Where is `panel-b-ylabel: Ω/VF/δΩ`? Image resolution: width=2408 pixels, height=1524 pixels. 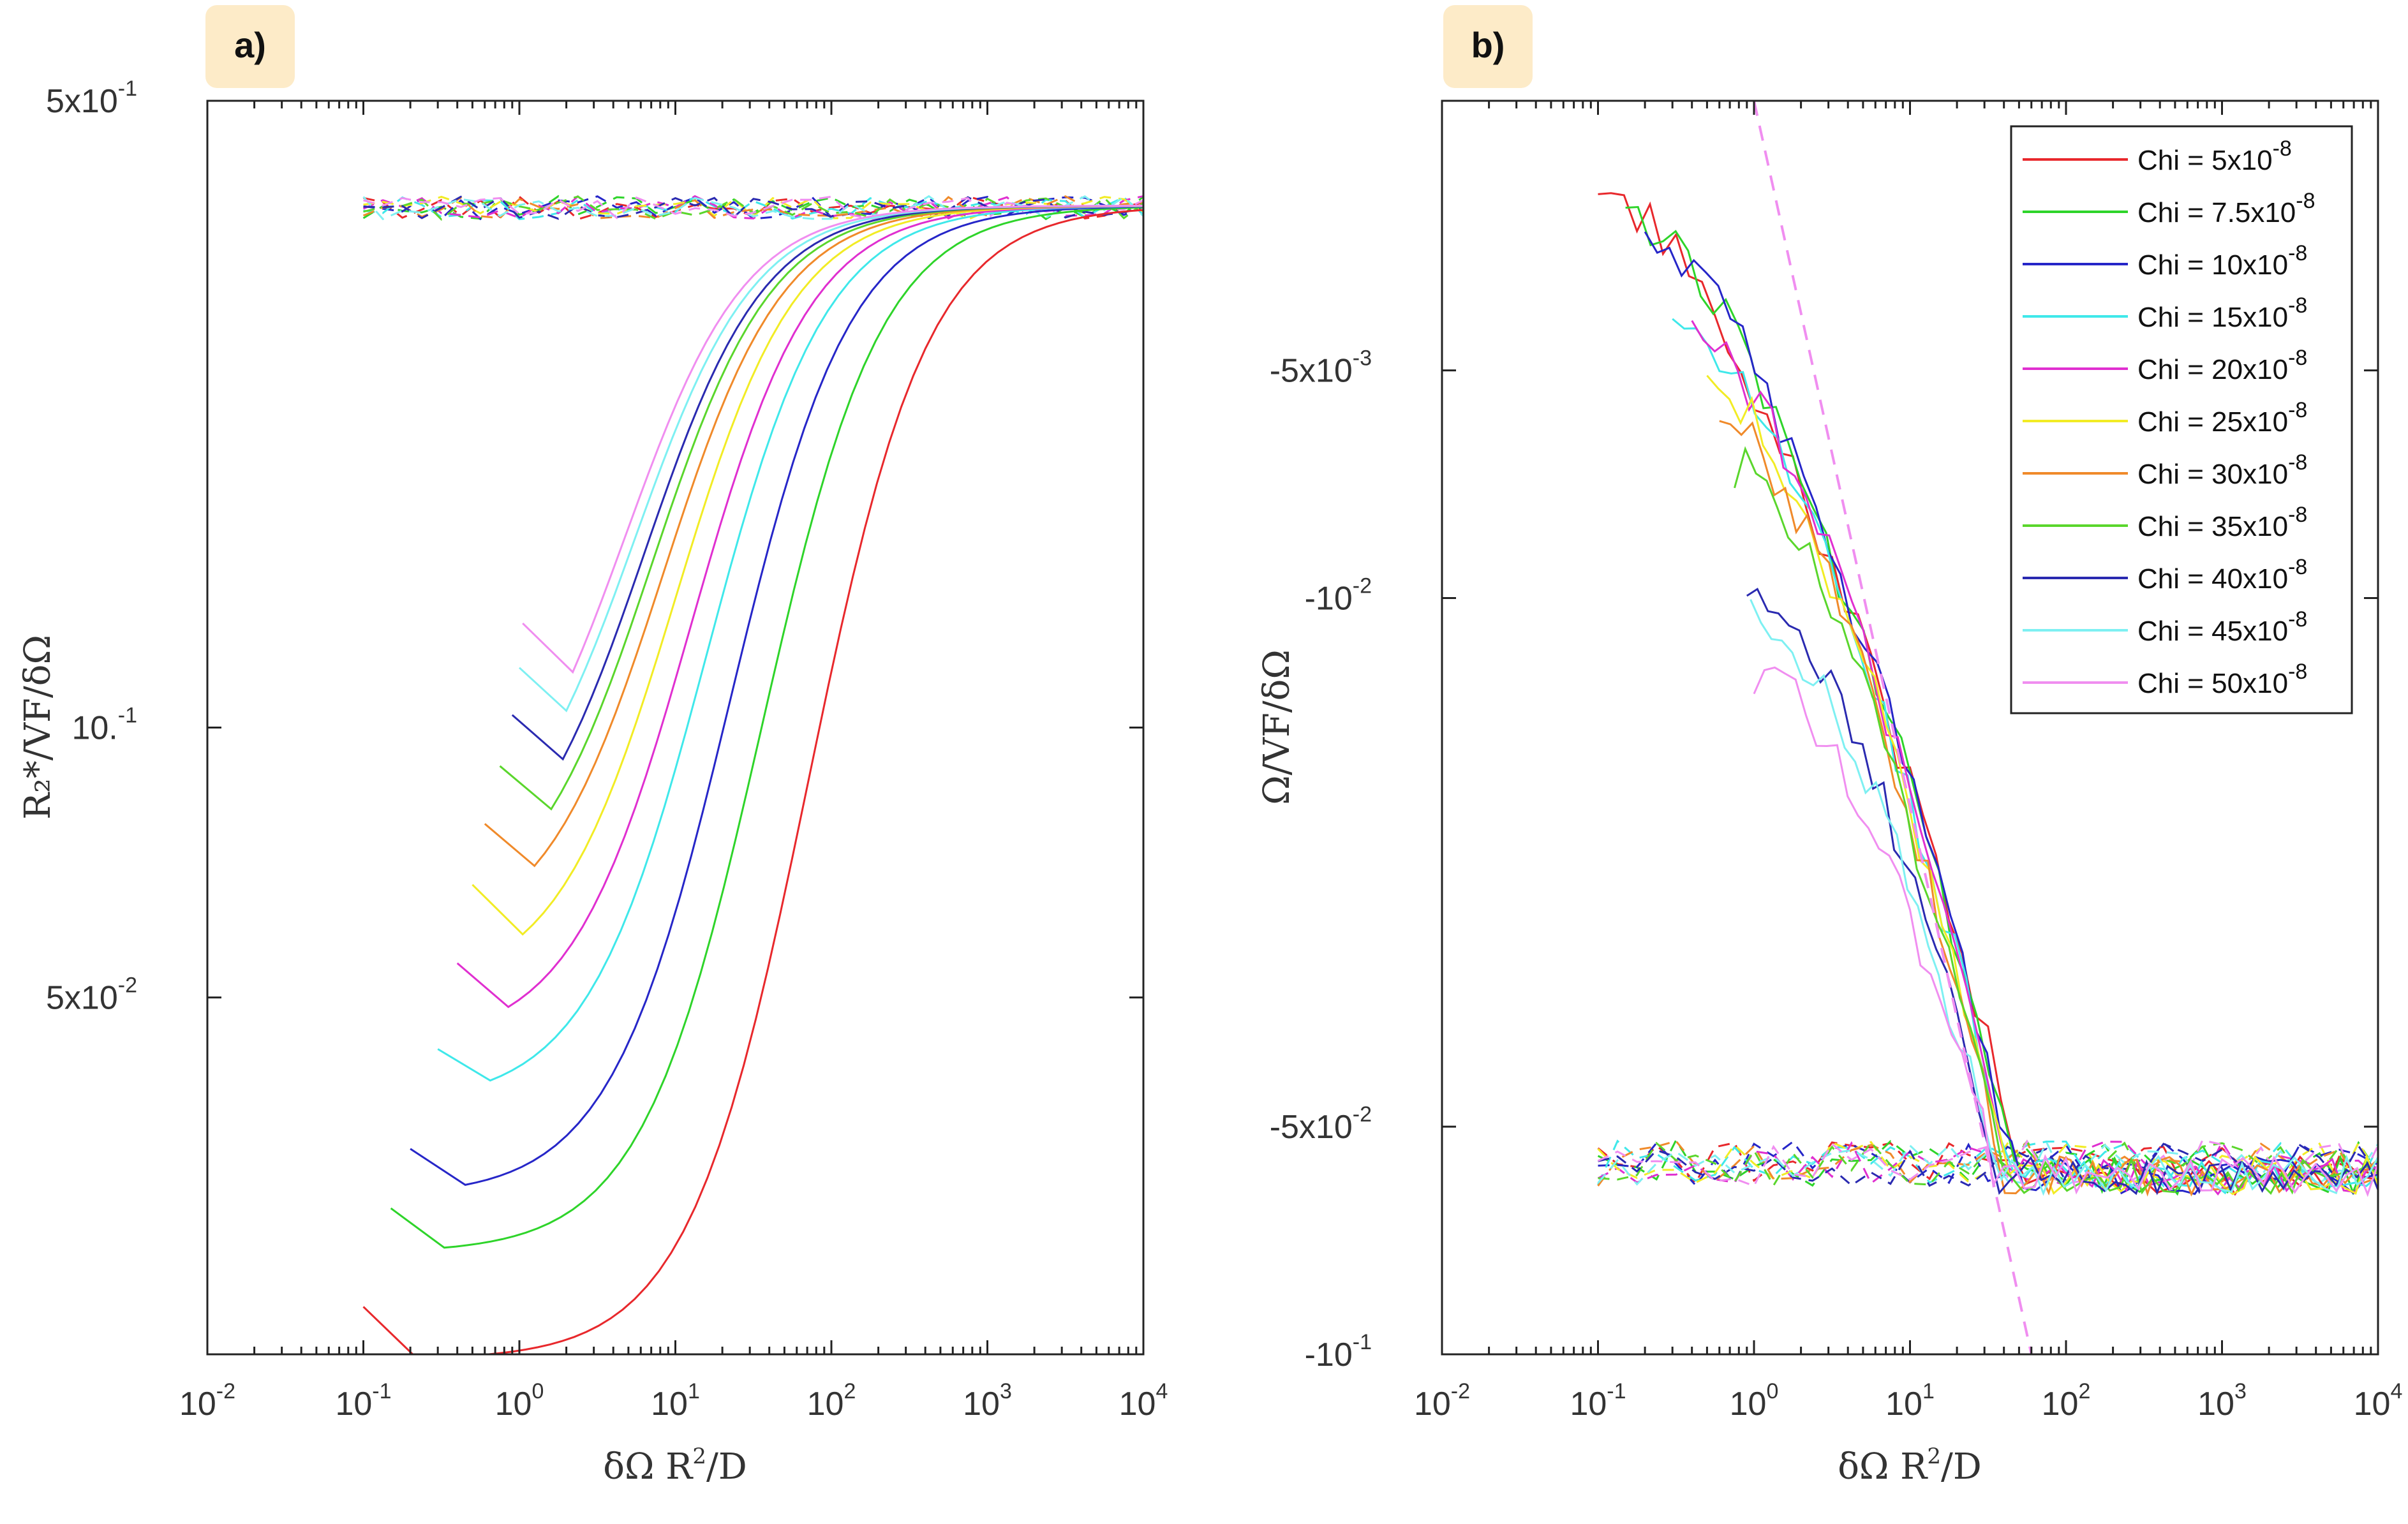
panel-b-ylabel: Ω/VF/δΩ is located at coordinates (1277, 727).